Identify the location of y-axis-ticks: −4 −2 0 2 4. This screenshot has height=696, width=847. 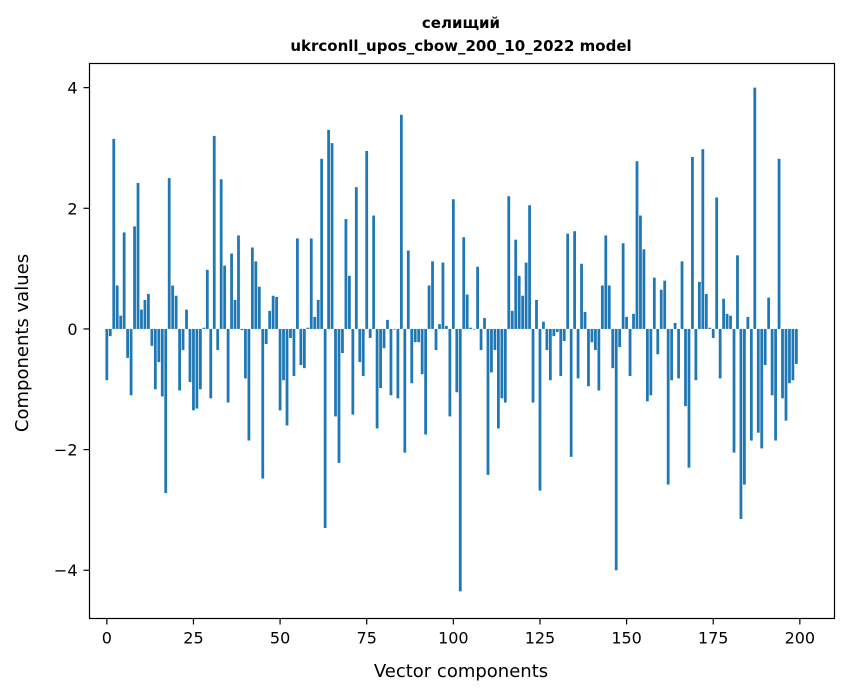
(72, 329).